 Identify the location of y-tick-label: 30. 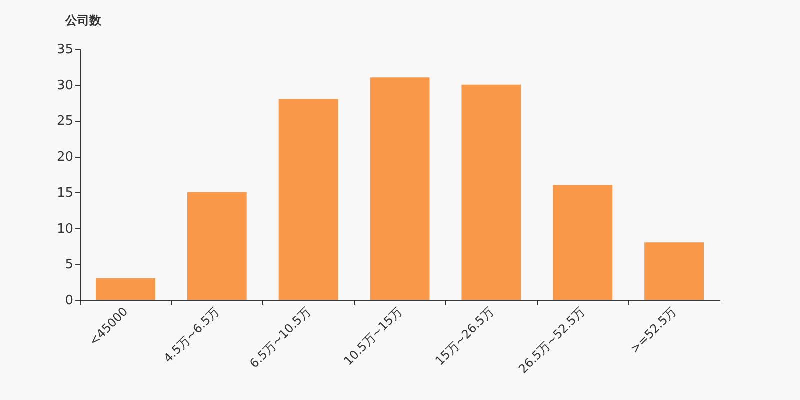
(65, 86).